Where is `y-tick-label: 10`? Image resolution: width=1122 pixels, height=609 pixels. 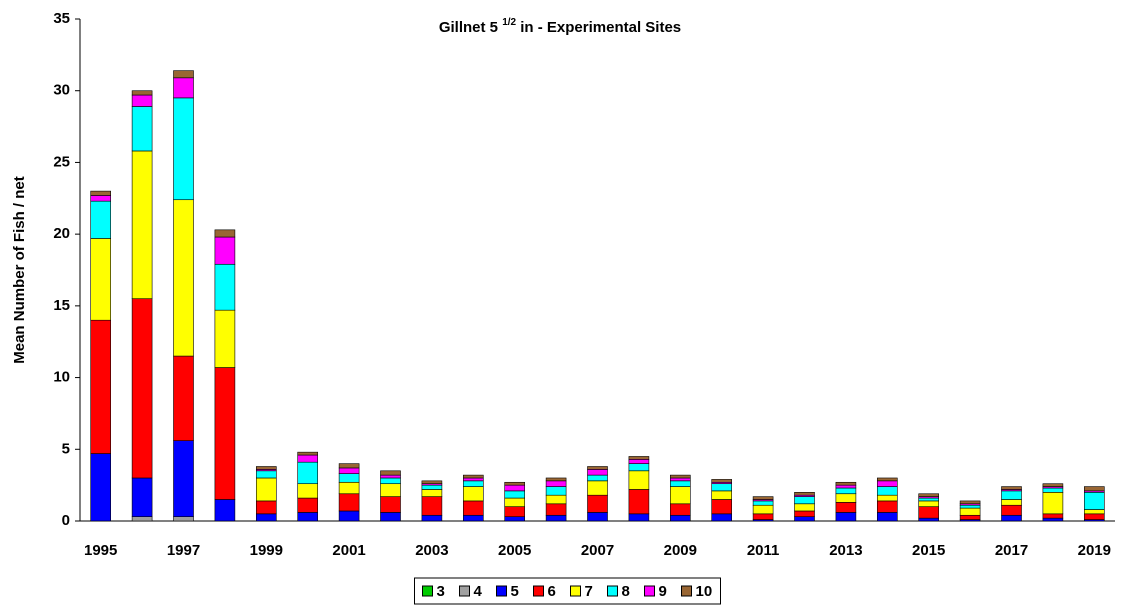
y-tick-label: 10 is located at coordinates (61, 377).